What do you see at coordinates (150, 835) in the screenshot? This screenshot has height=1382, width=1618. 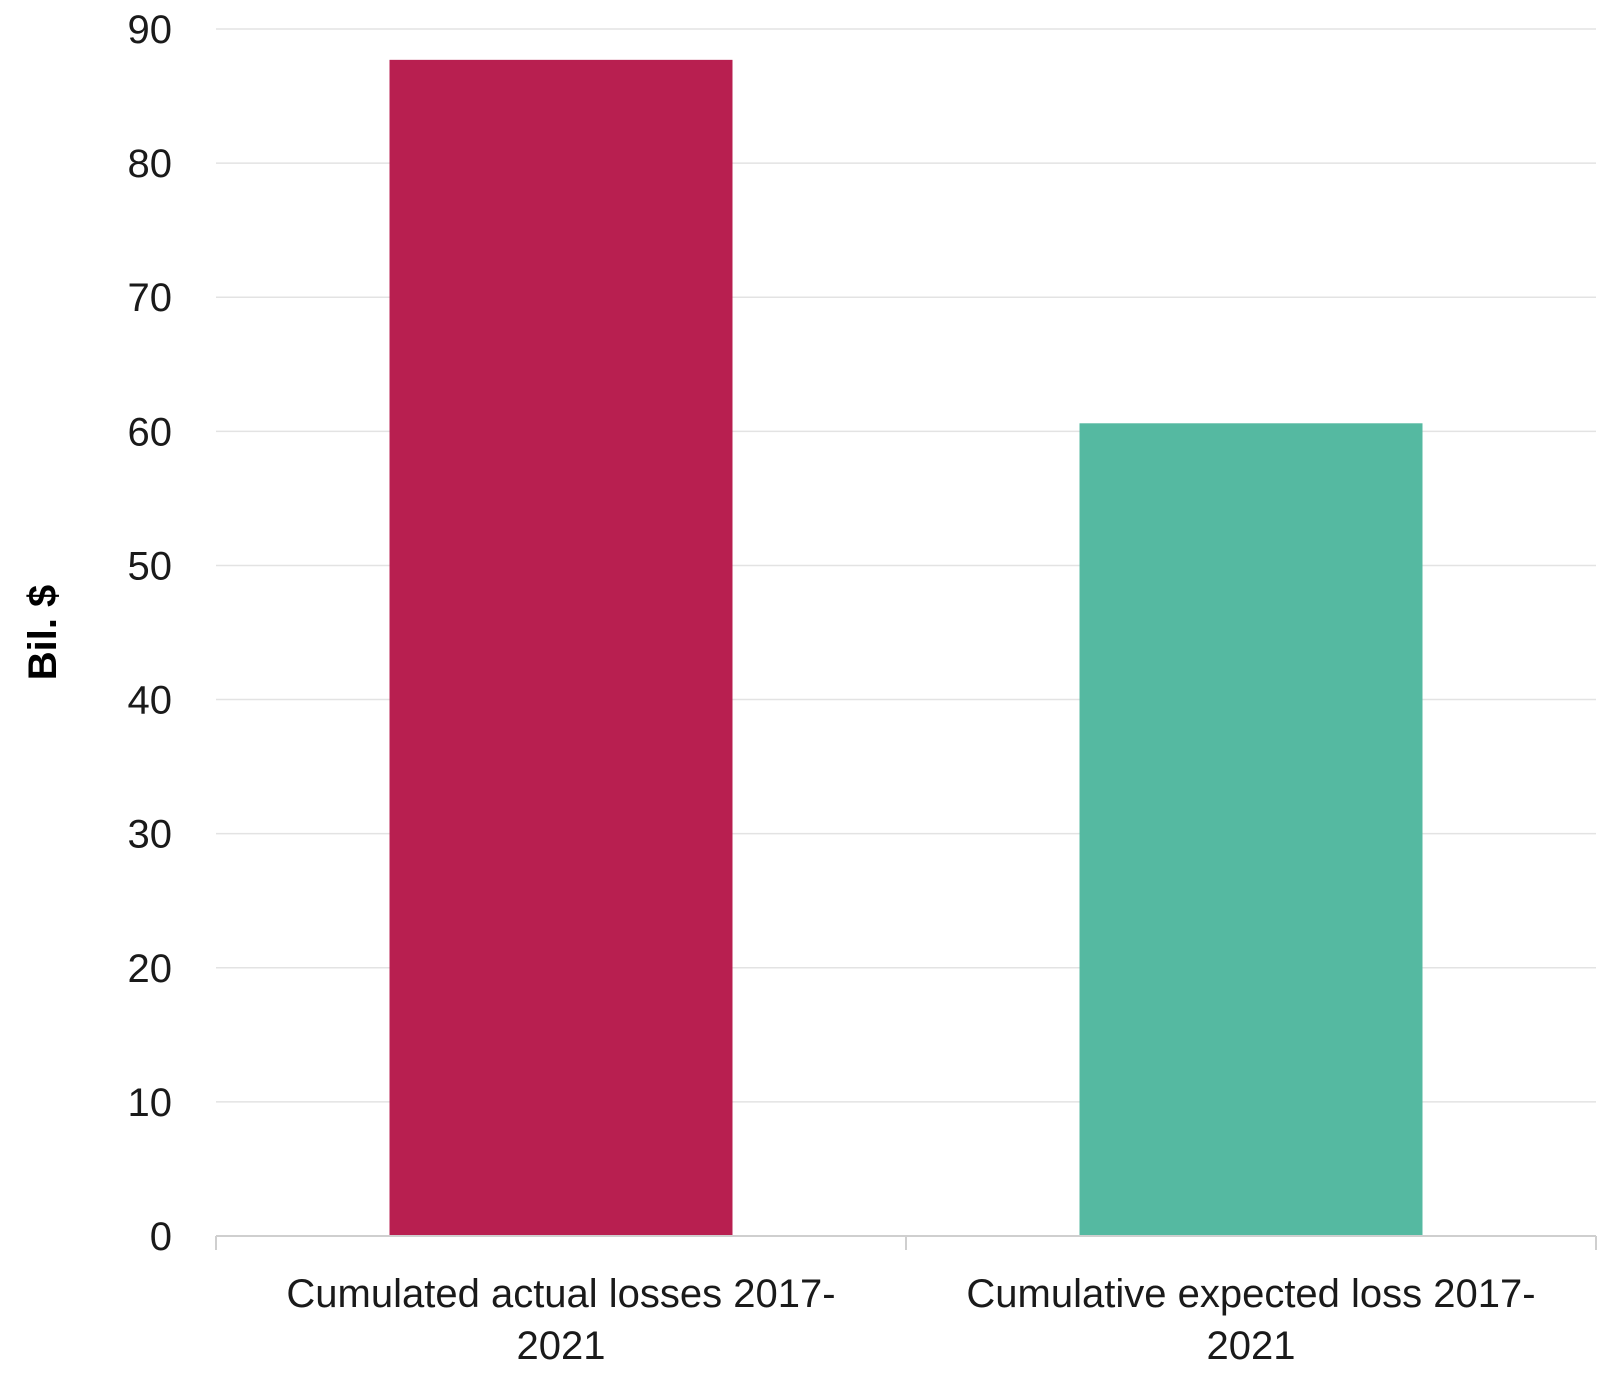 I see `y-tick-label: 30` at bounding box center [150, 835].